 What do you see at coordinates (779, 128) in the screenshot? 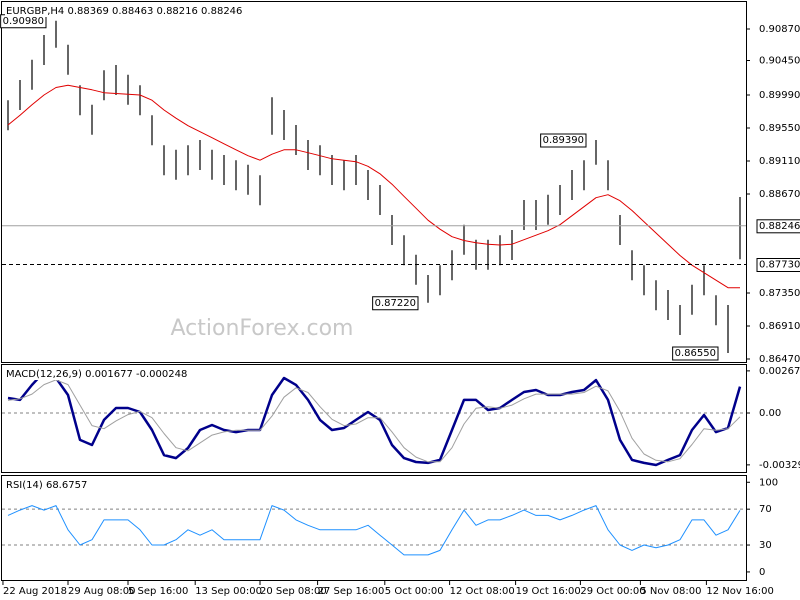
I see `y-tick-label: 0.89550` at bounding box center [779, 128].